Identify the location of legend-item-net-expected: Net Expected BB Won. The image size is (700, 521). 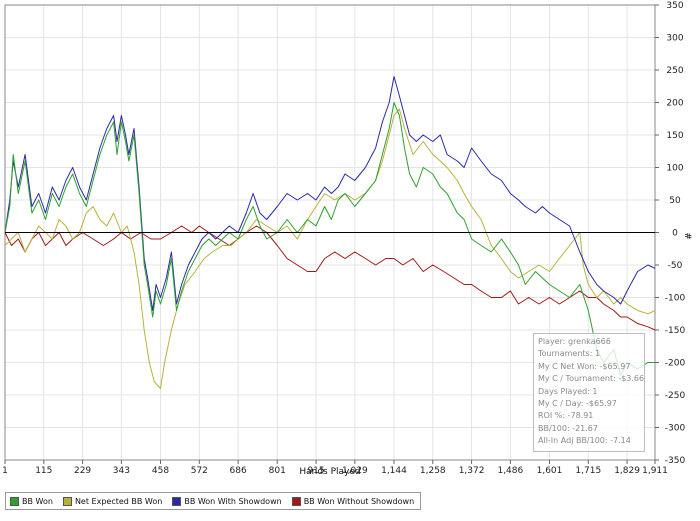
(112, 501).